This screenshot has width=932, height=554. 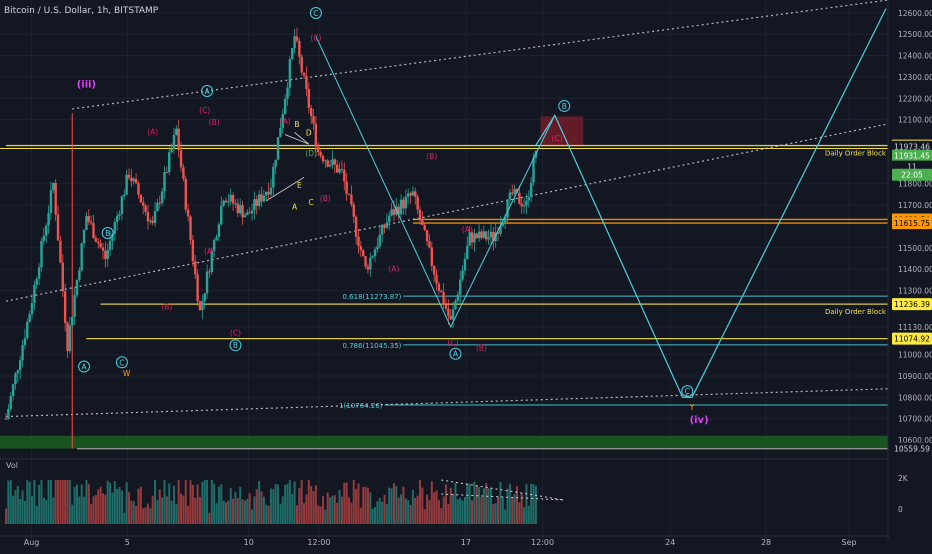 I want to click on y-tick-label: 10600.00, so click(x=915, y=440).